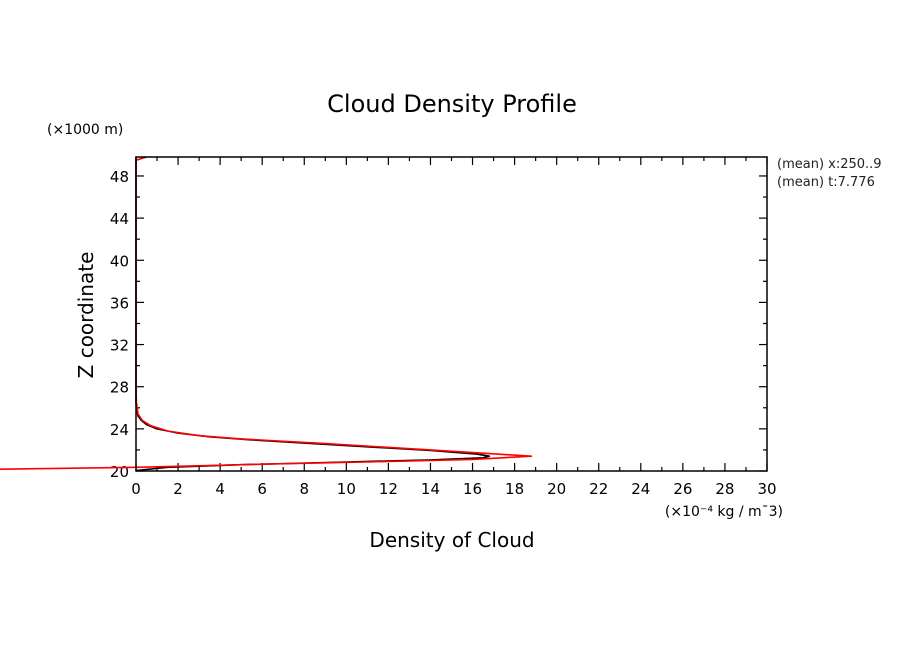 The height and width of the screenshot is (654, 904). What do you see at coordinates (86, 315) in the screenshot?
I see `y-axis-label: Z coordinate` at bounding box center [86, 315].